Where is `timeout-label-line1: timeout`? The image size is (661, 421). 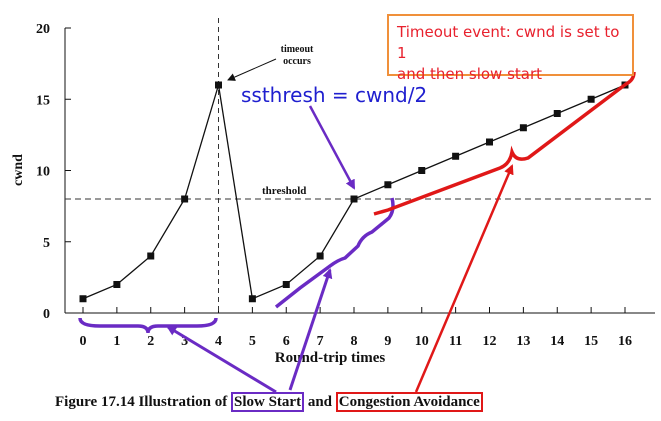 timeout-label-line1: timeout is located at coordinates (297, 49).